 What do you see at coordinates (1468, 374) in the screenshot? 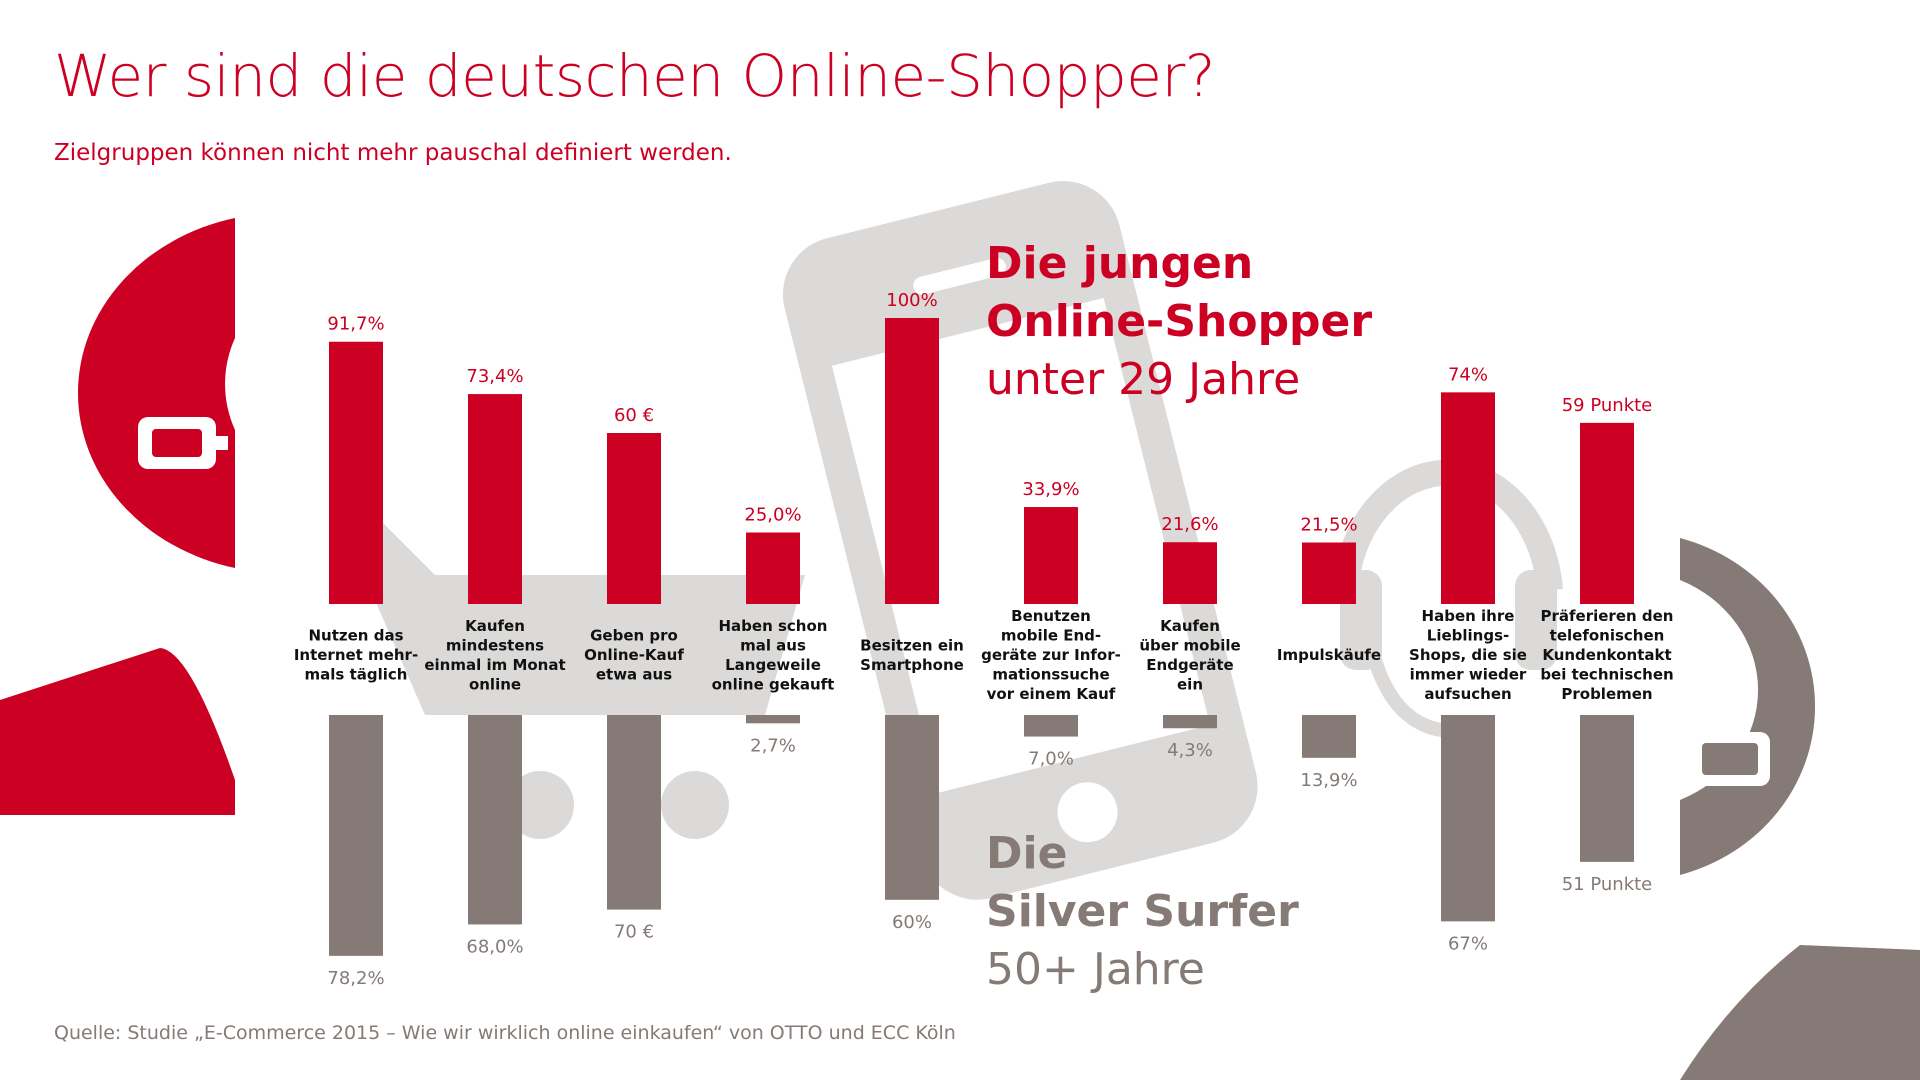
I see `value-label-young: 74%` at bounding box center [1468, 374].